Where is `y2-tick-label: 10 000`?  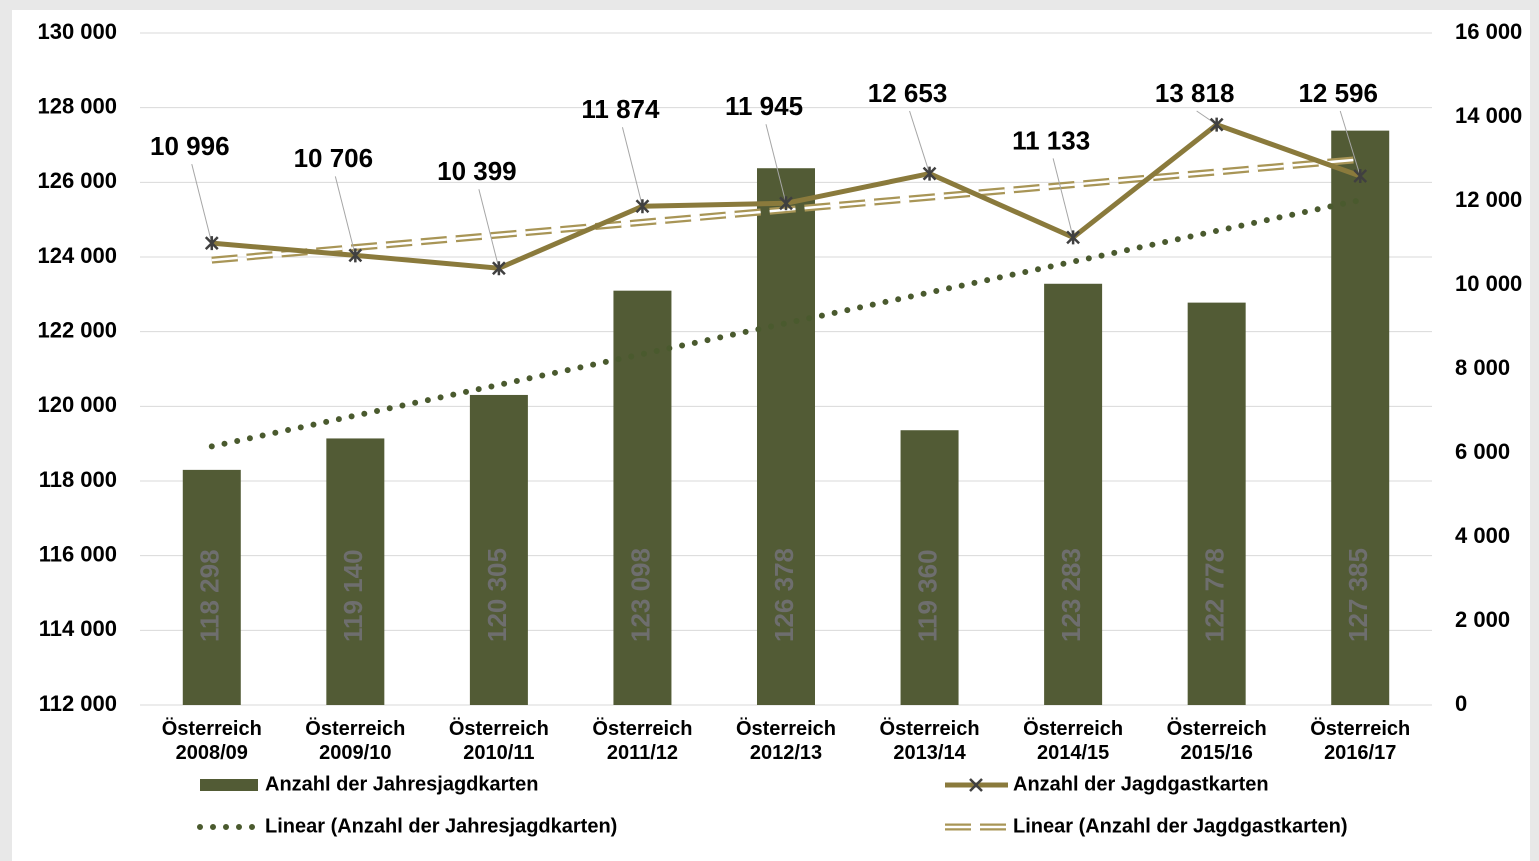
y2-tick-label: 10 000 is located at coordinates (1488, 283).